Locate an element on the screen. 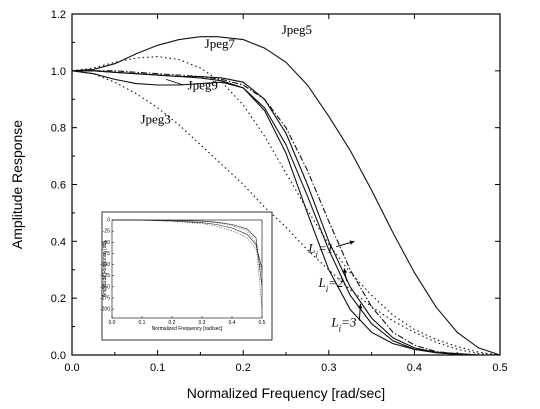  annotation-jpeg9: Jpeg9 is located at coordinates (203, 84).